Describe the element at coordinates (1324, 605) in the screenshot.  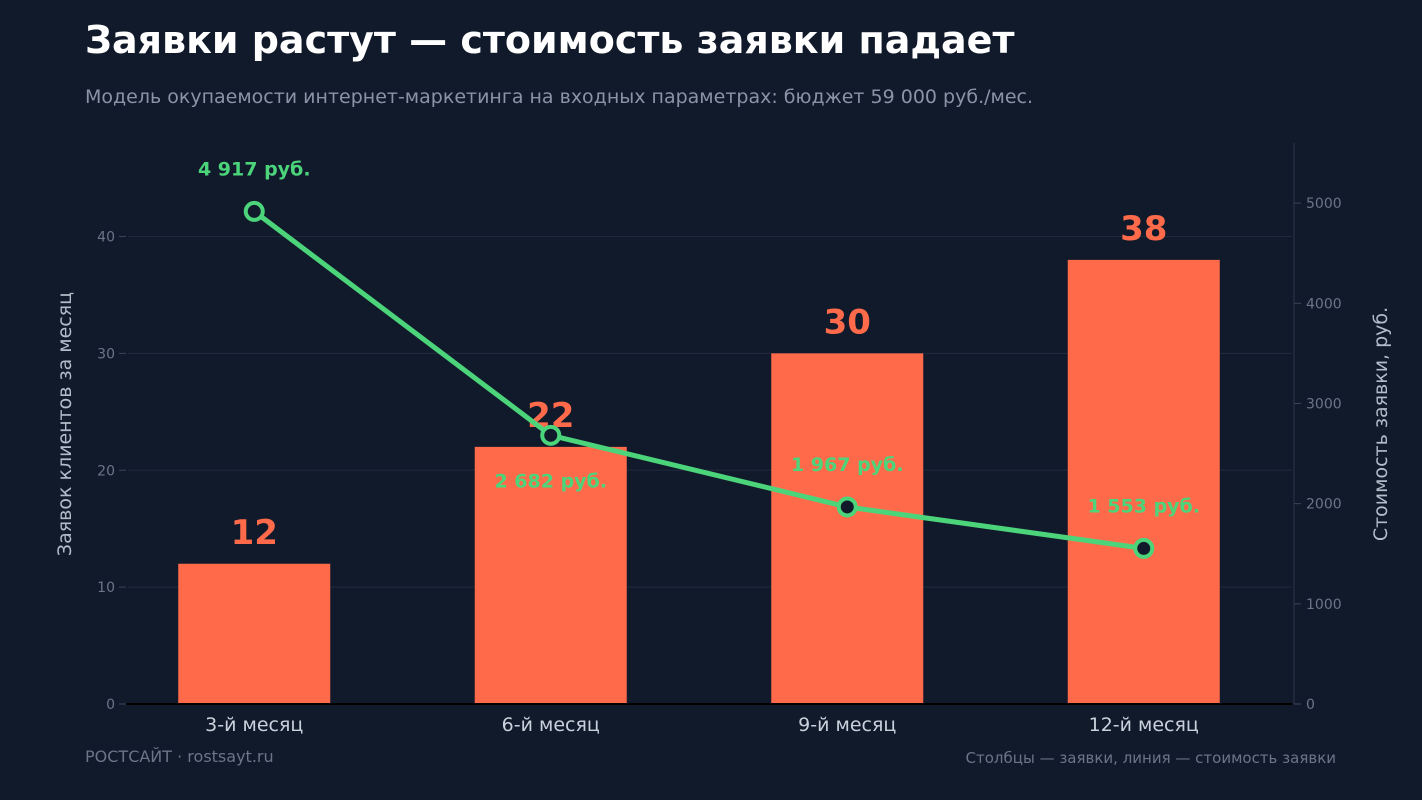
I see `right-tick-label: 1000` at that location.